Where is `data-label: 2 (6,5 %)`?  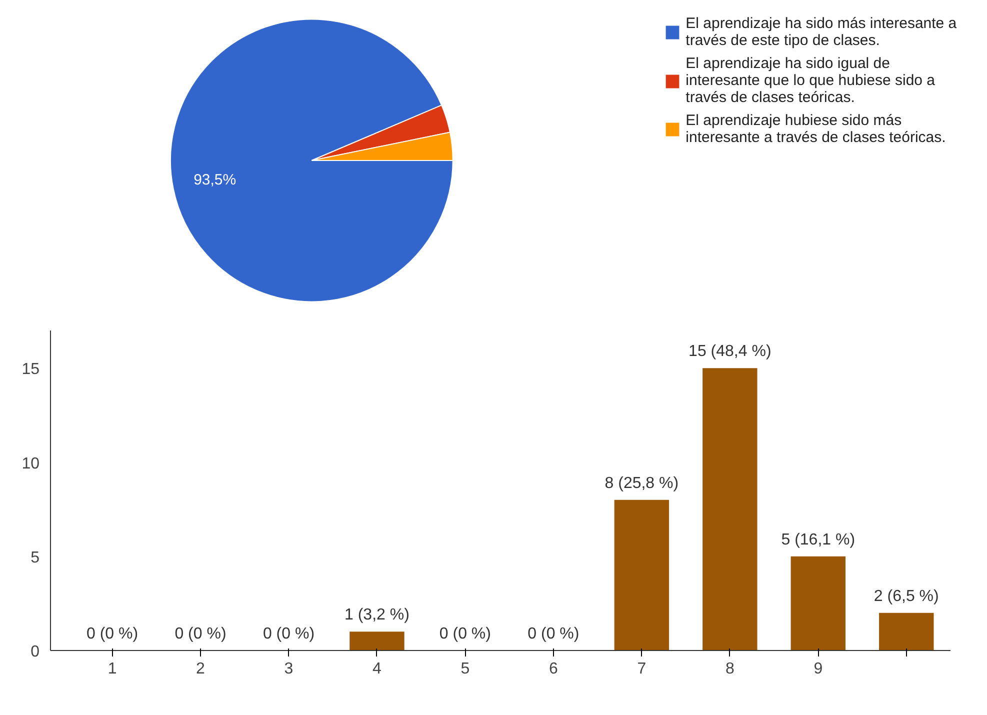
data-label: 2 (6,5 %) is located at coordinates (906, 596).